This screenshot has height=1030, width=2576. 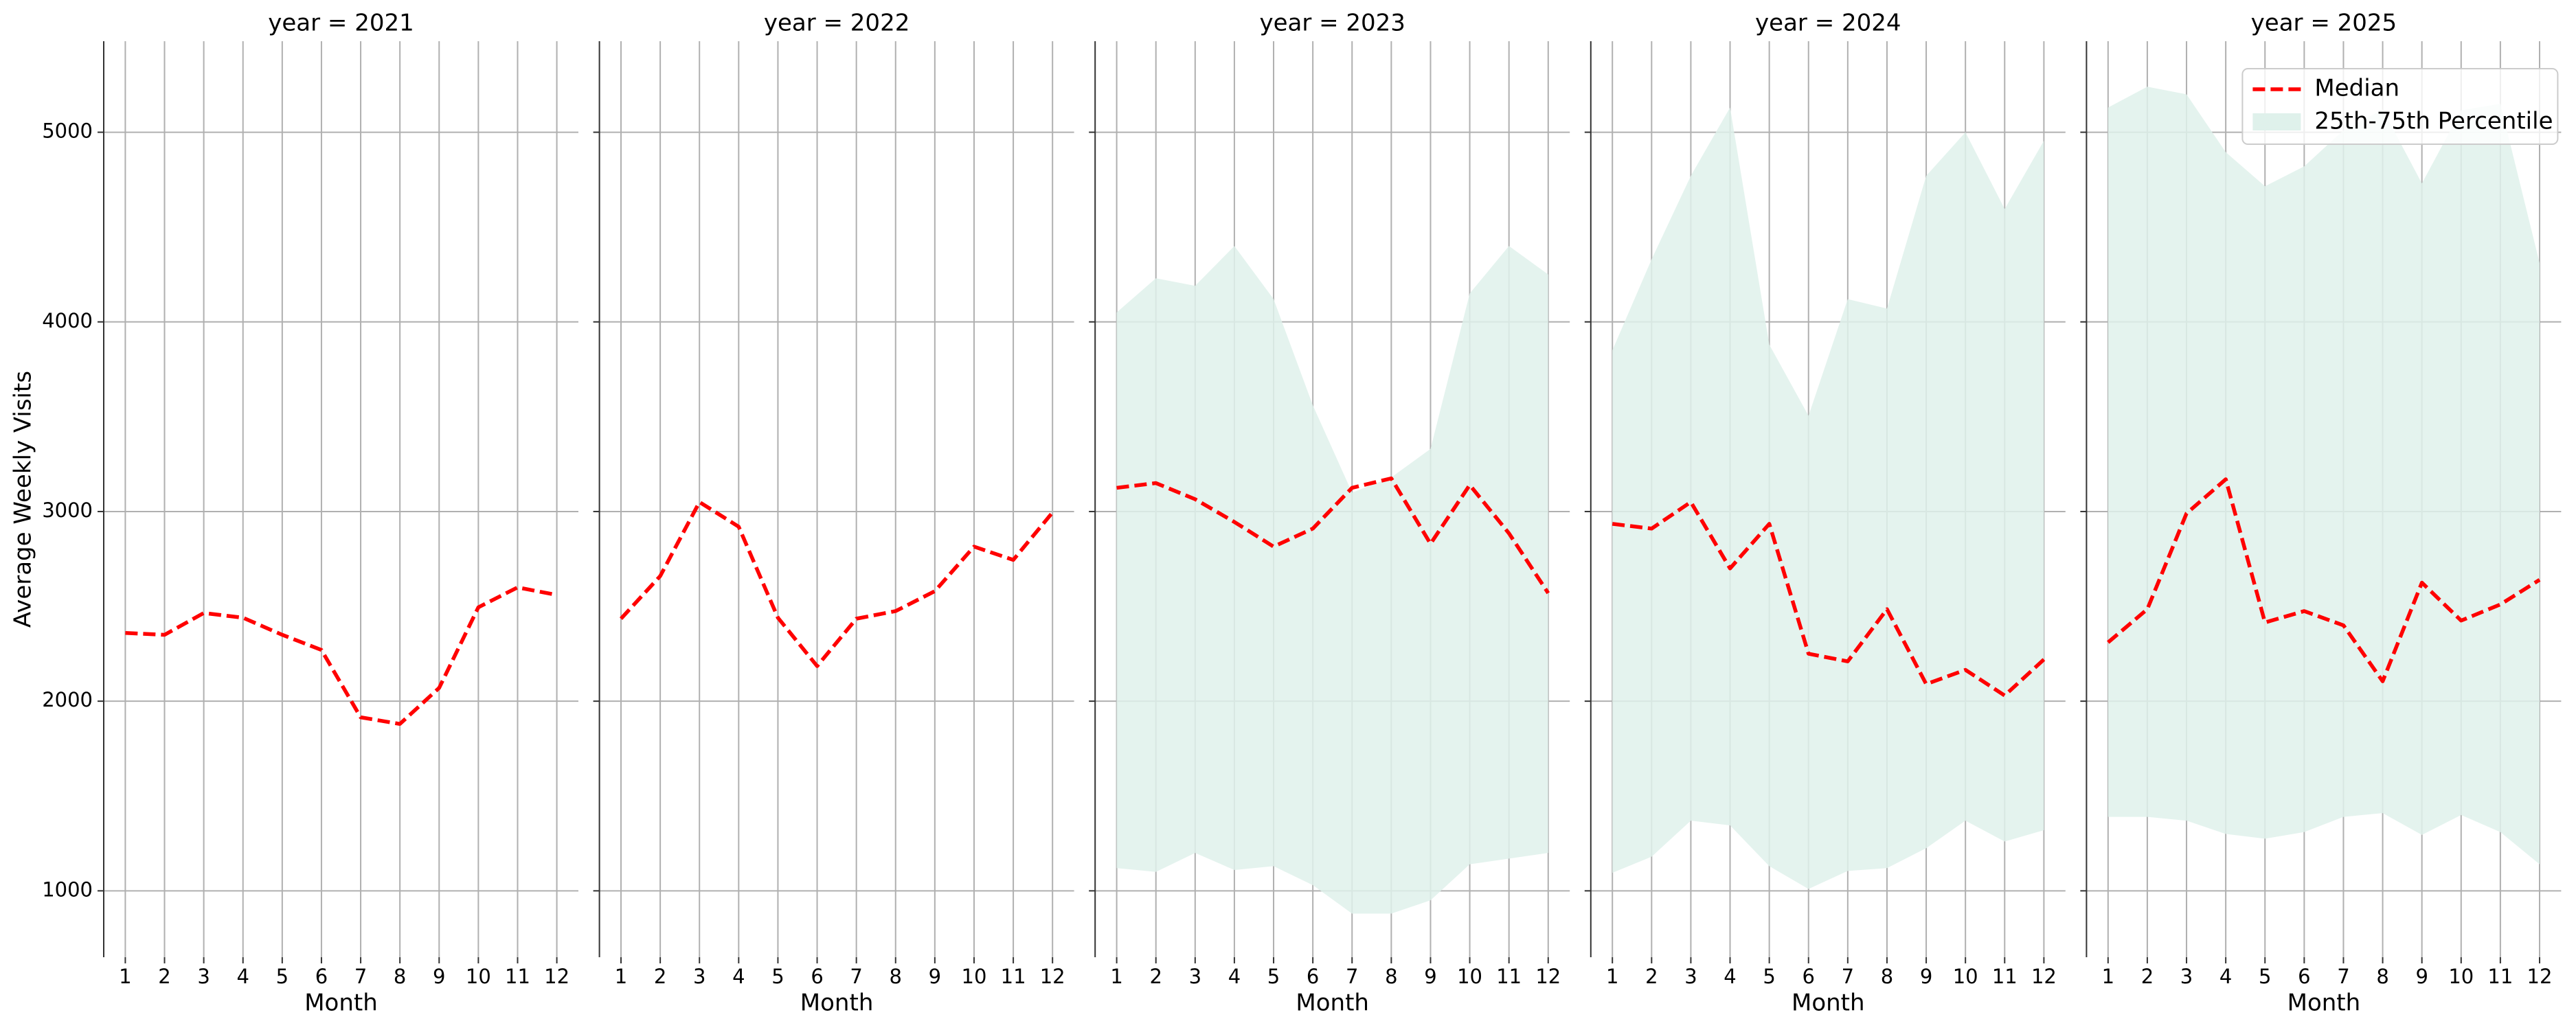 What do you see at coordinates (1332, 23) in the screenshot?
I see `panel-title: year = 2023` at bounding box center [1332, 23].